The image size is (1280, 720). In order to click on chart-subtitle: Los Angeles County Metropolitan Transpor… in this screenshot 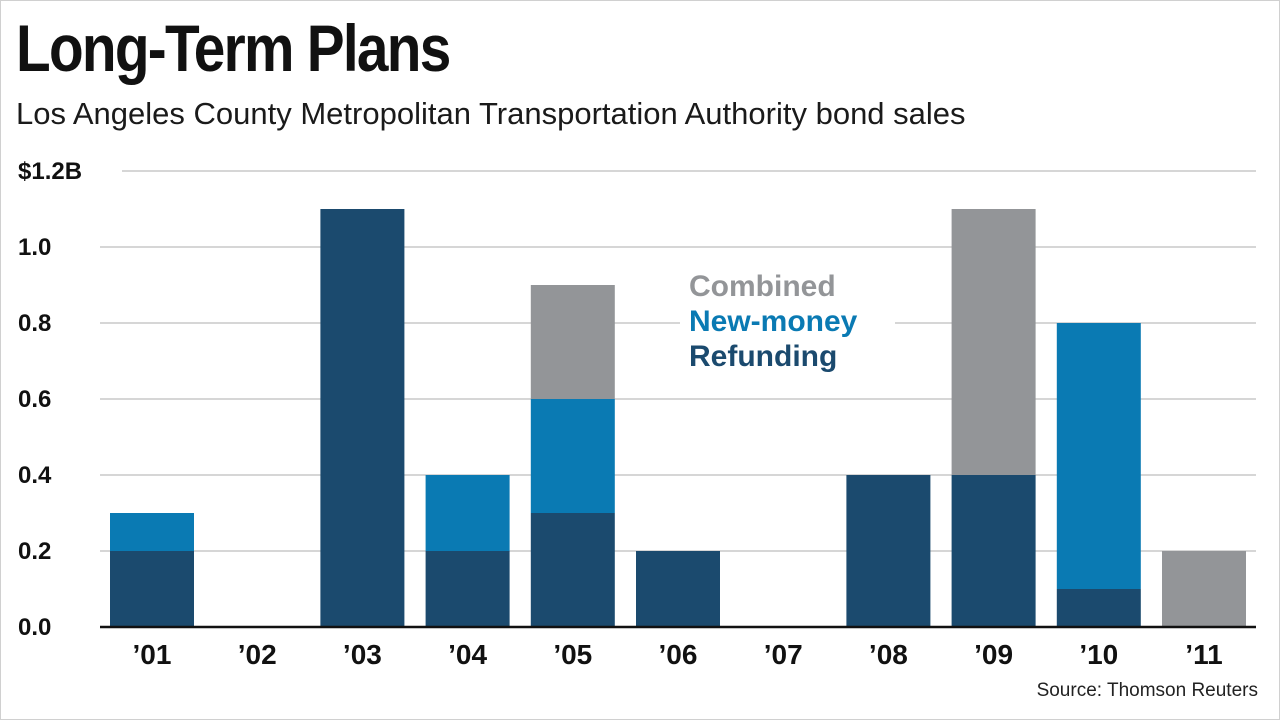, I will do `click(491, 113)`.